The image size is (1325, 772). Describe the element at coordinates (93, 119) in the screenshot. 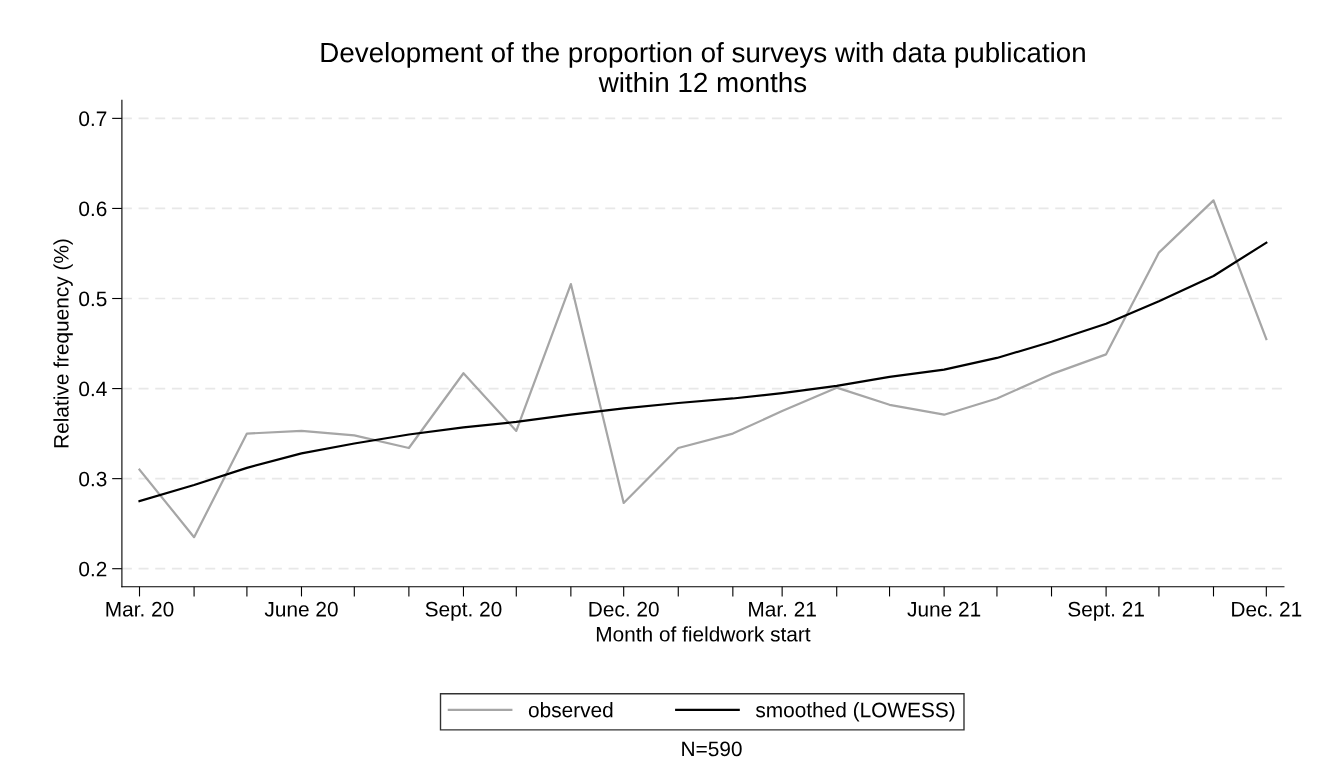

I see `y-tick-label: 0.7` at that location.